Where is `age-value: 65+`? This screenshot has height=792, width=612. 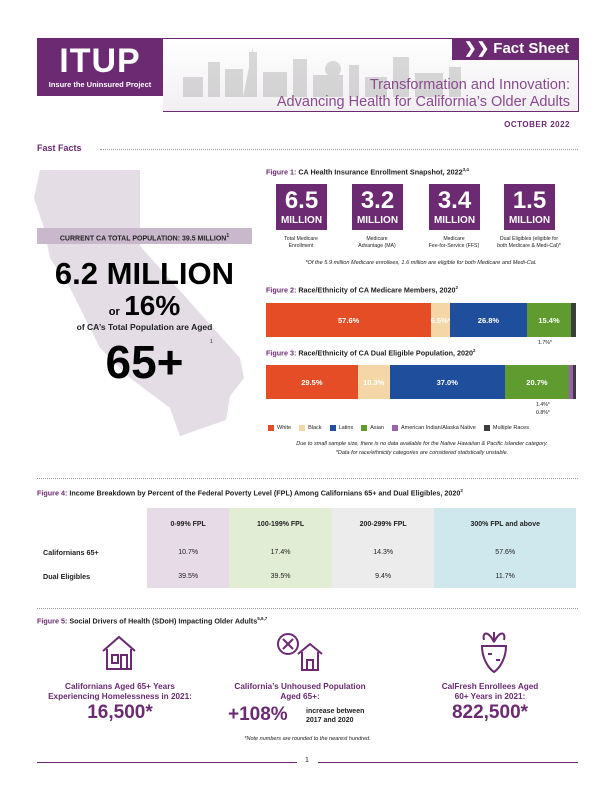
age-value: 65+ is located at coordinates (144, 362).